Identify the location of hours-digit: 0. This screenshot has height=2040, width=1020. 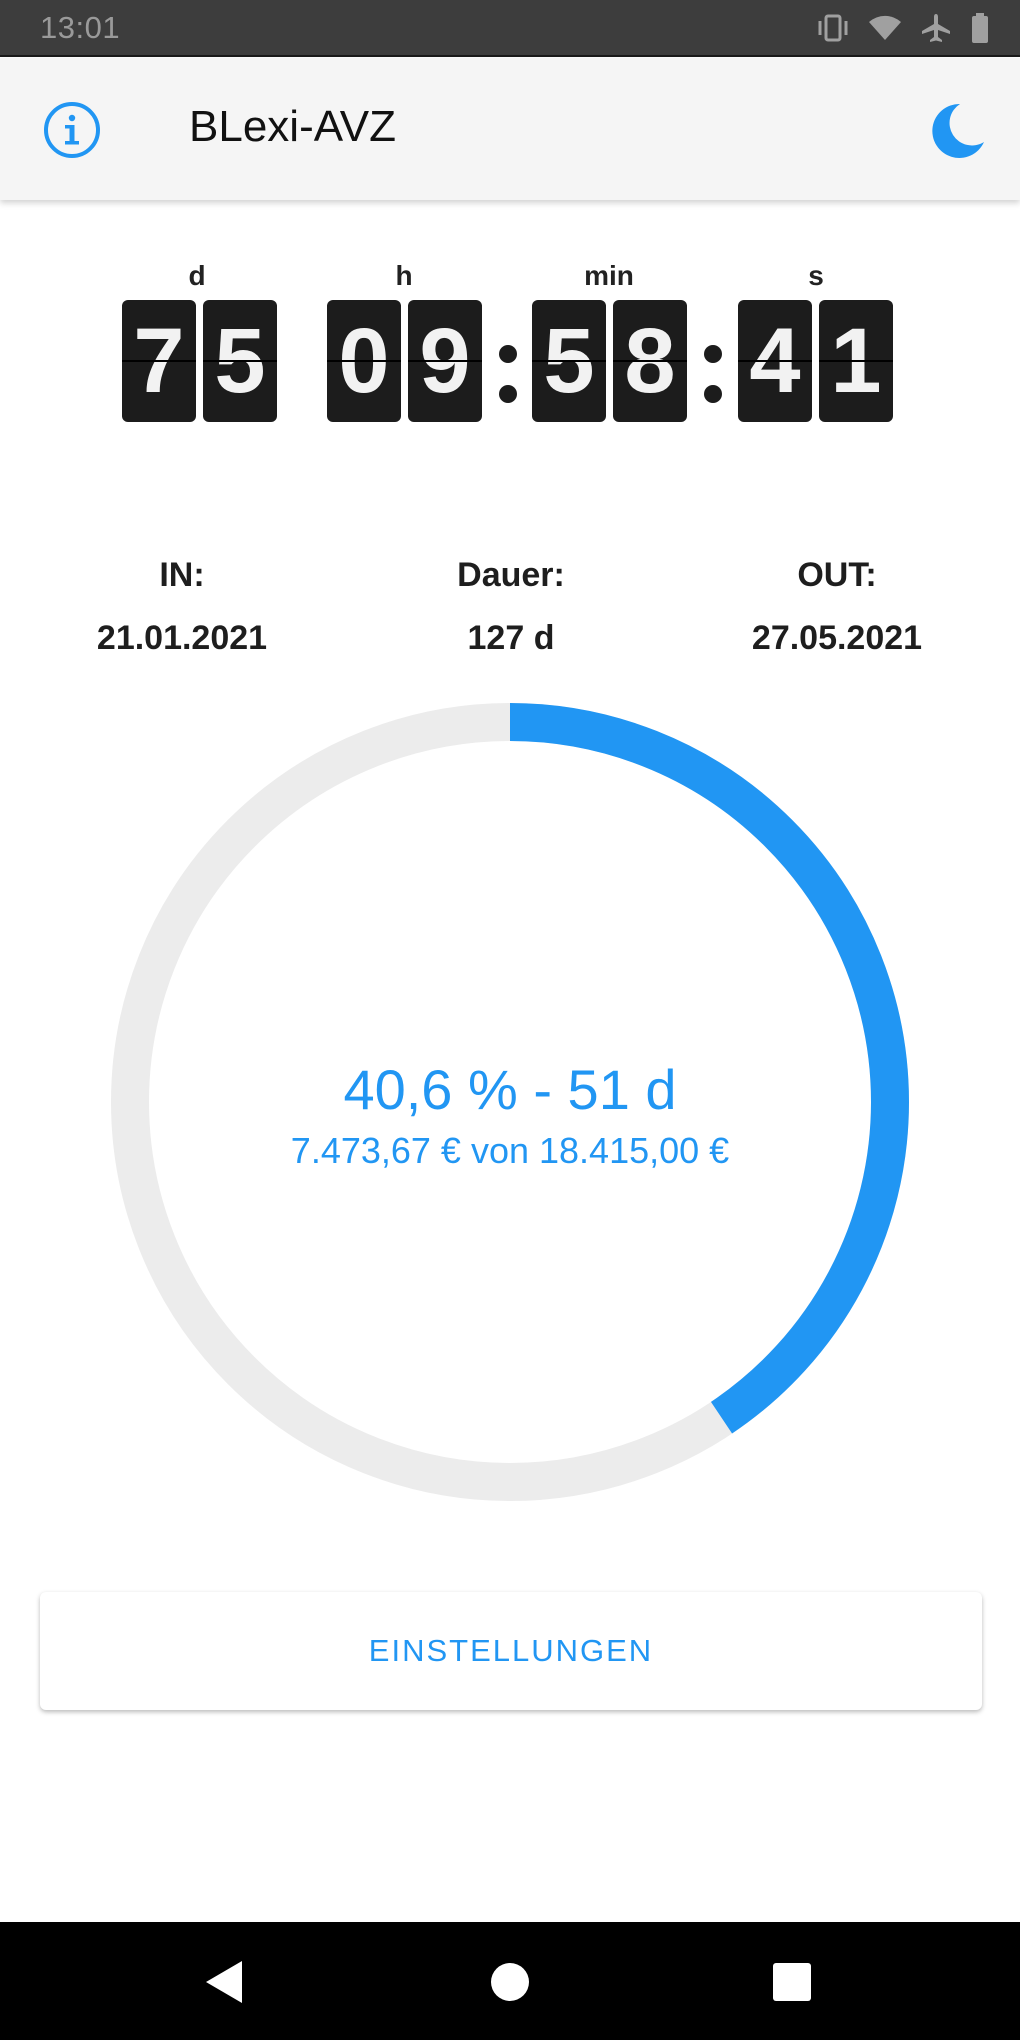
(364, 361).